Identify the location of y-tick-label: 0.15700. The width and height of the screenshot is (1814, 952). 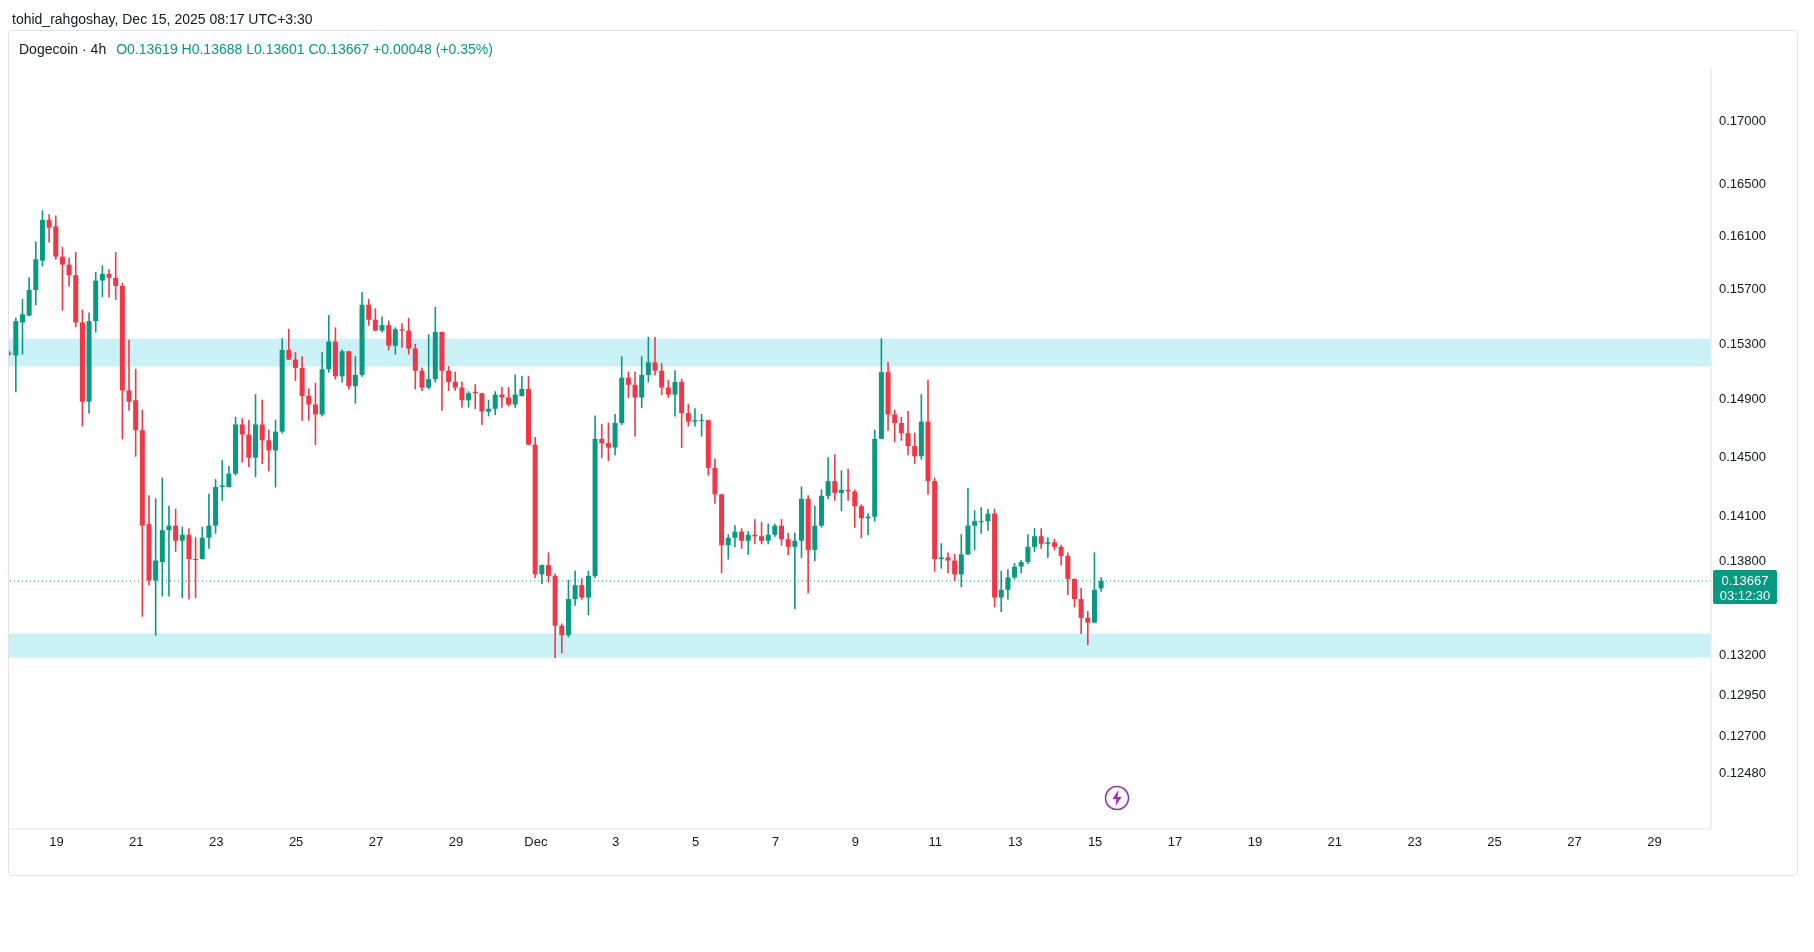
(1742, 289).